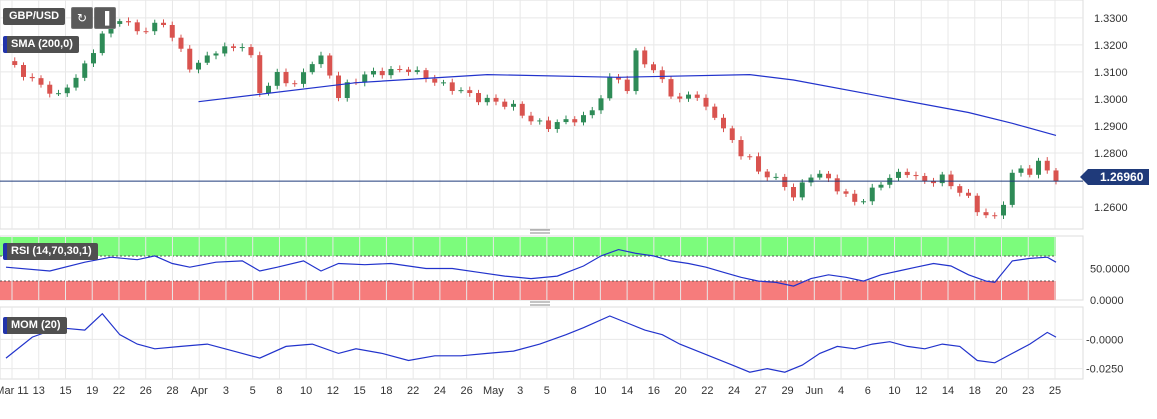 The height and width of the screenshot is (419, 1157). Describe the element at coordinates (1111, 46) in the screenshot. I see `price-tick-label: 1.3200` at that location.